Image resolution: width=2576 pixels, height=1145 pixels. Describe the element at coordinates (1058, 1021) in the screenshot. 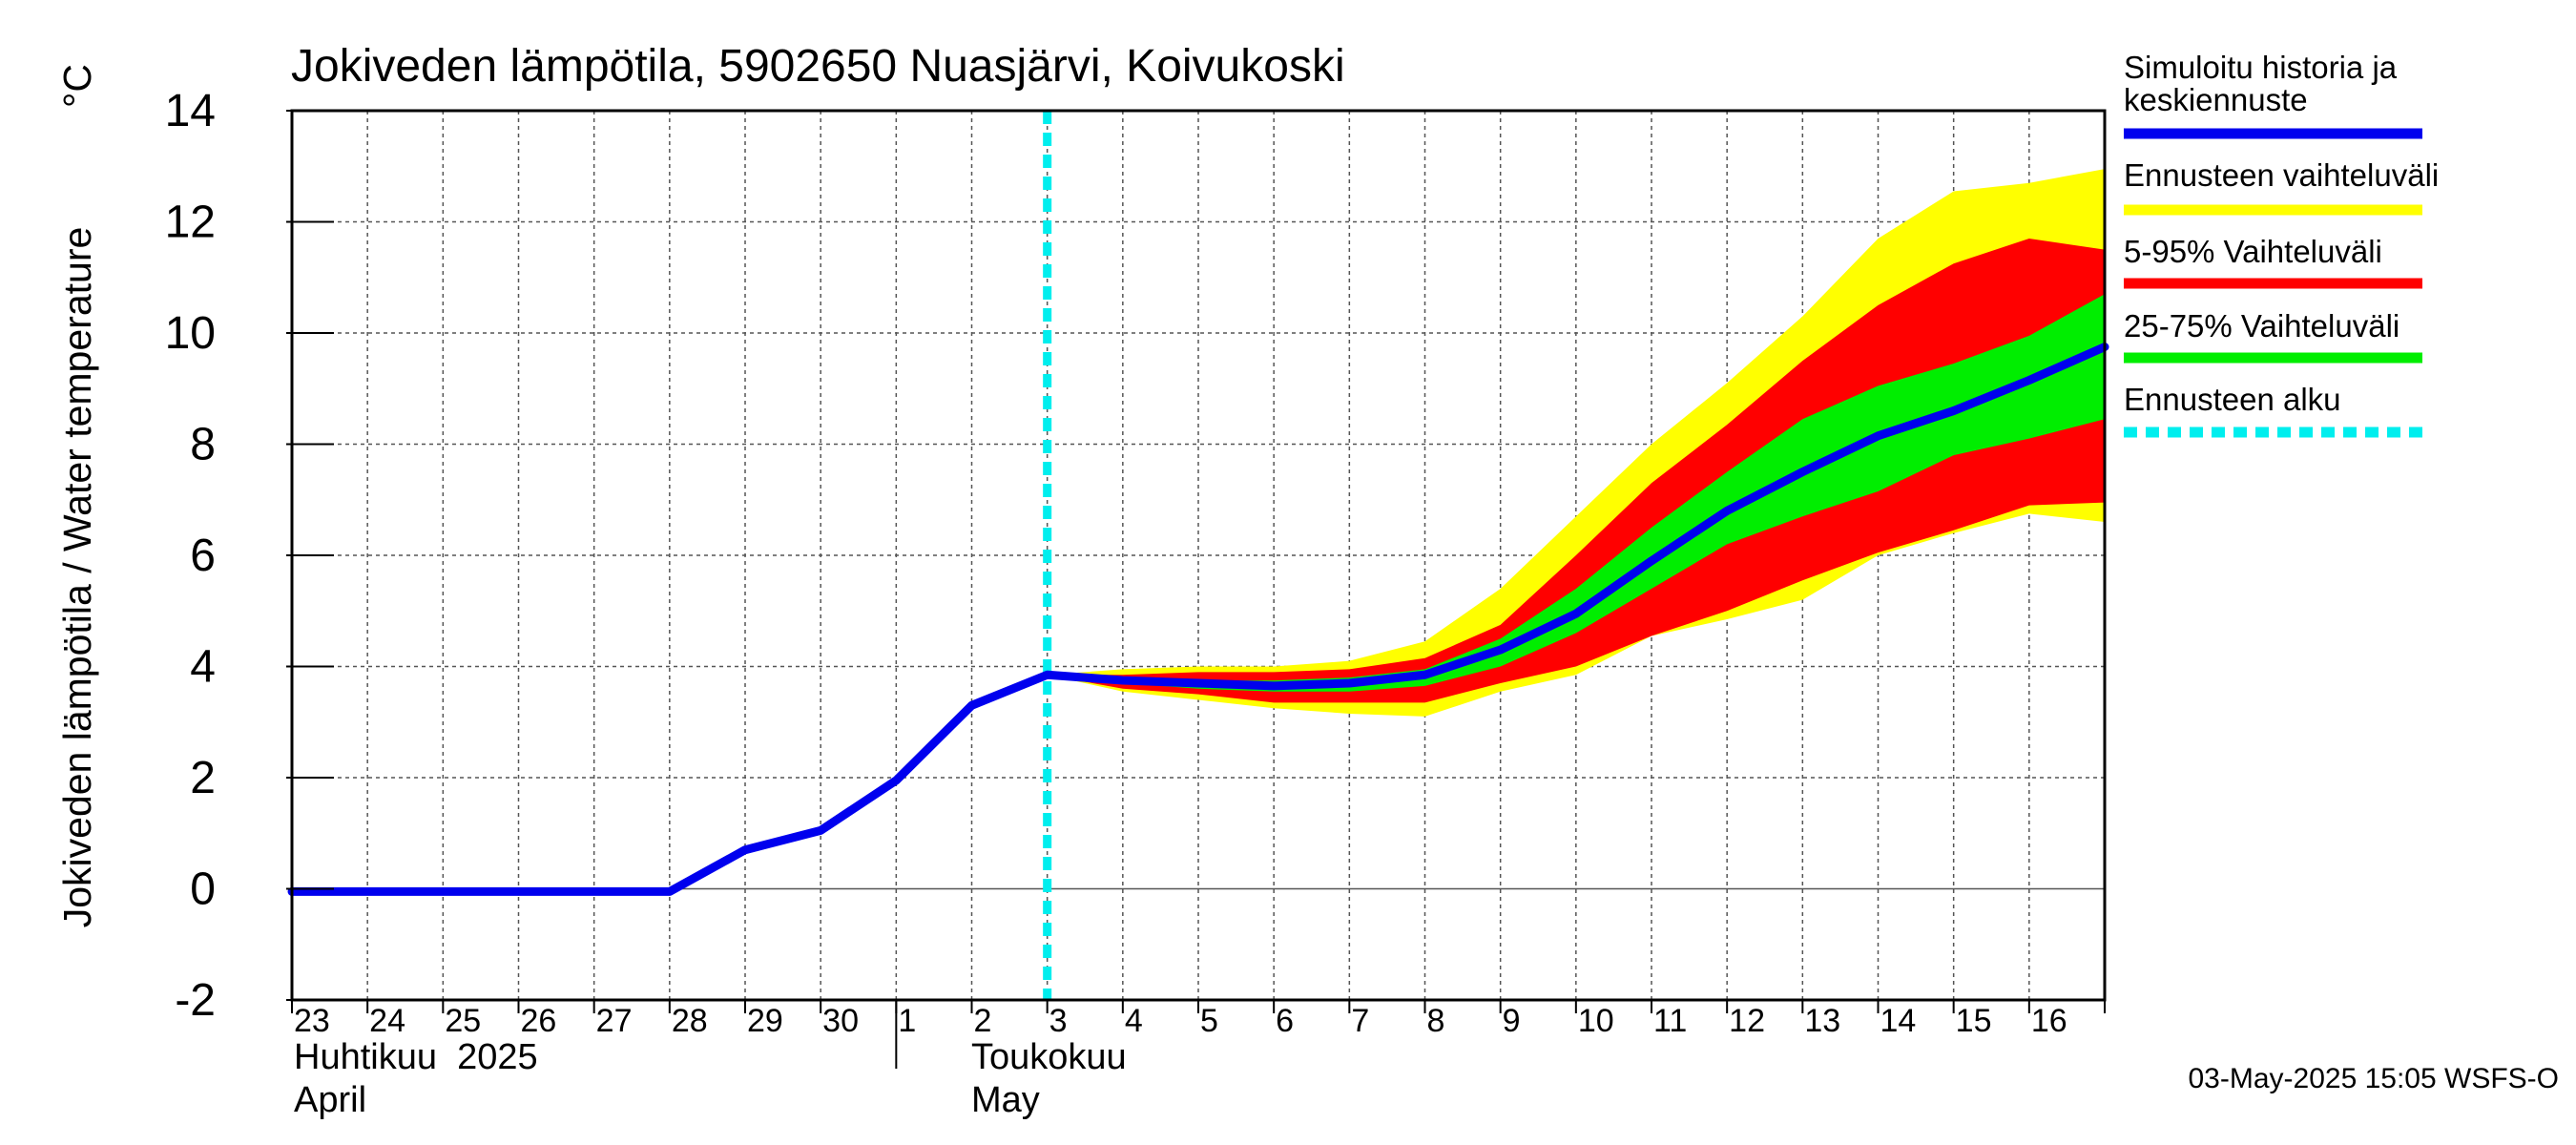

I see `x-tick-label: 3` at that location.